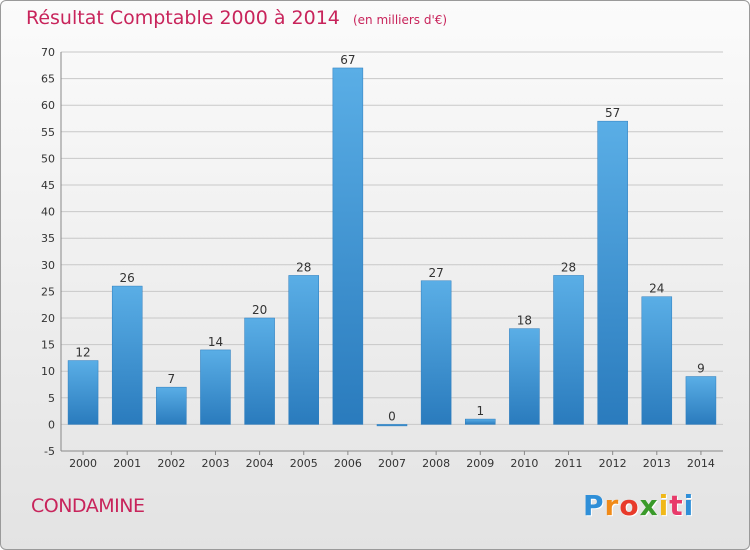  What do you see at coordinates (259, 310) in the screenshot?
I see `data-label: 20` at bounding box center [259, 310].